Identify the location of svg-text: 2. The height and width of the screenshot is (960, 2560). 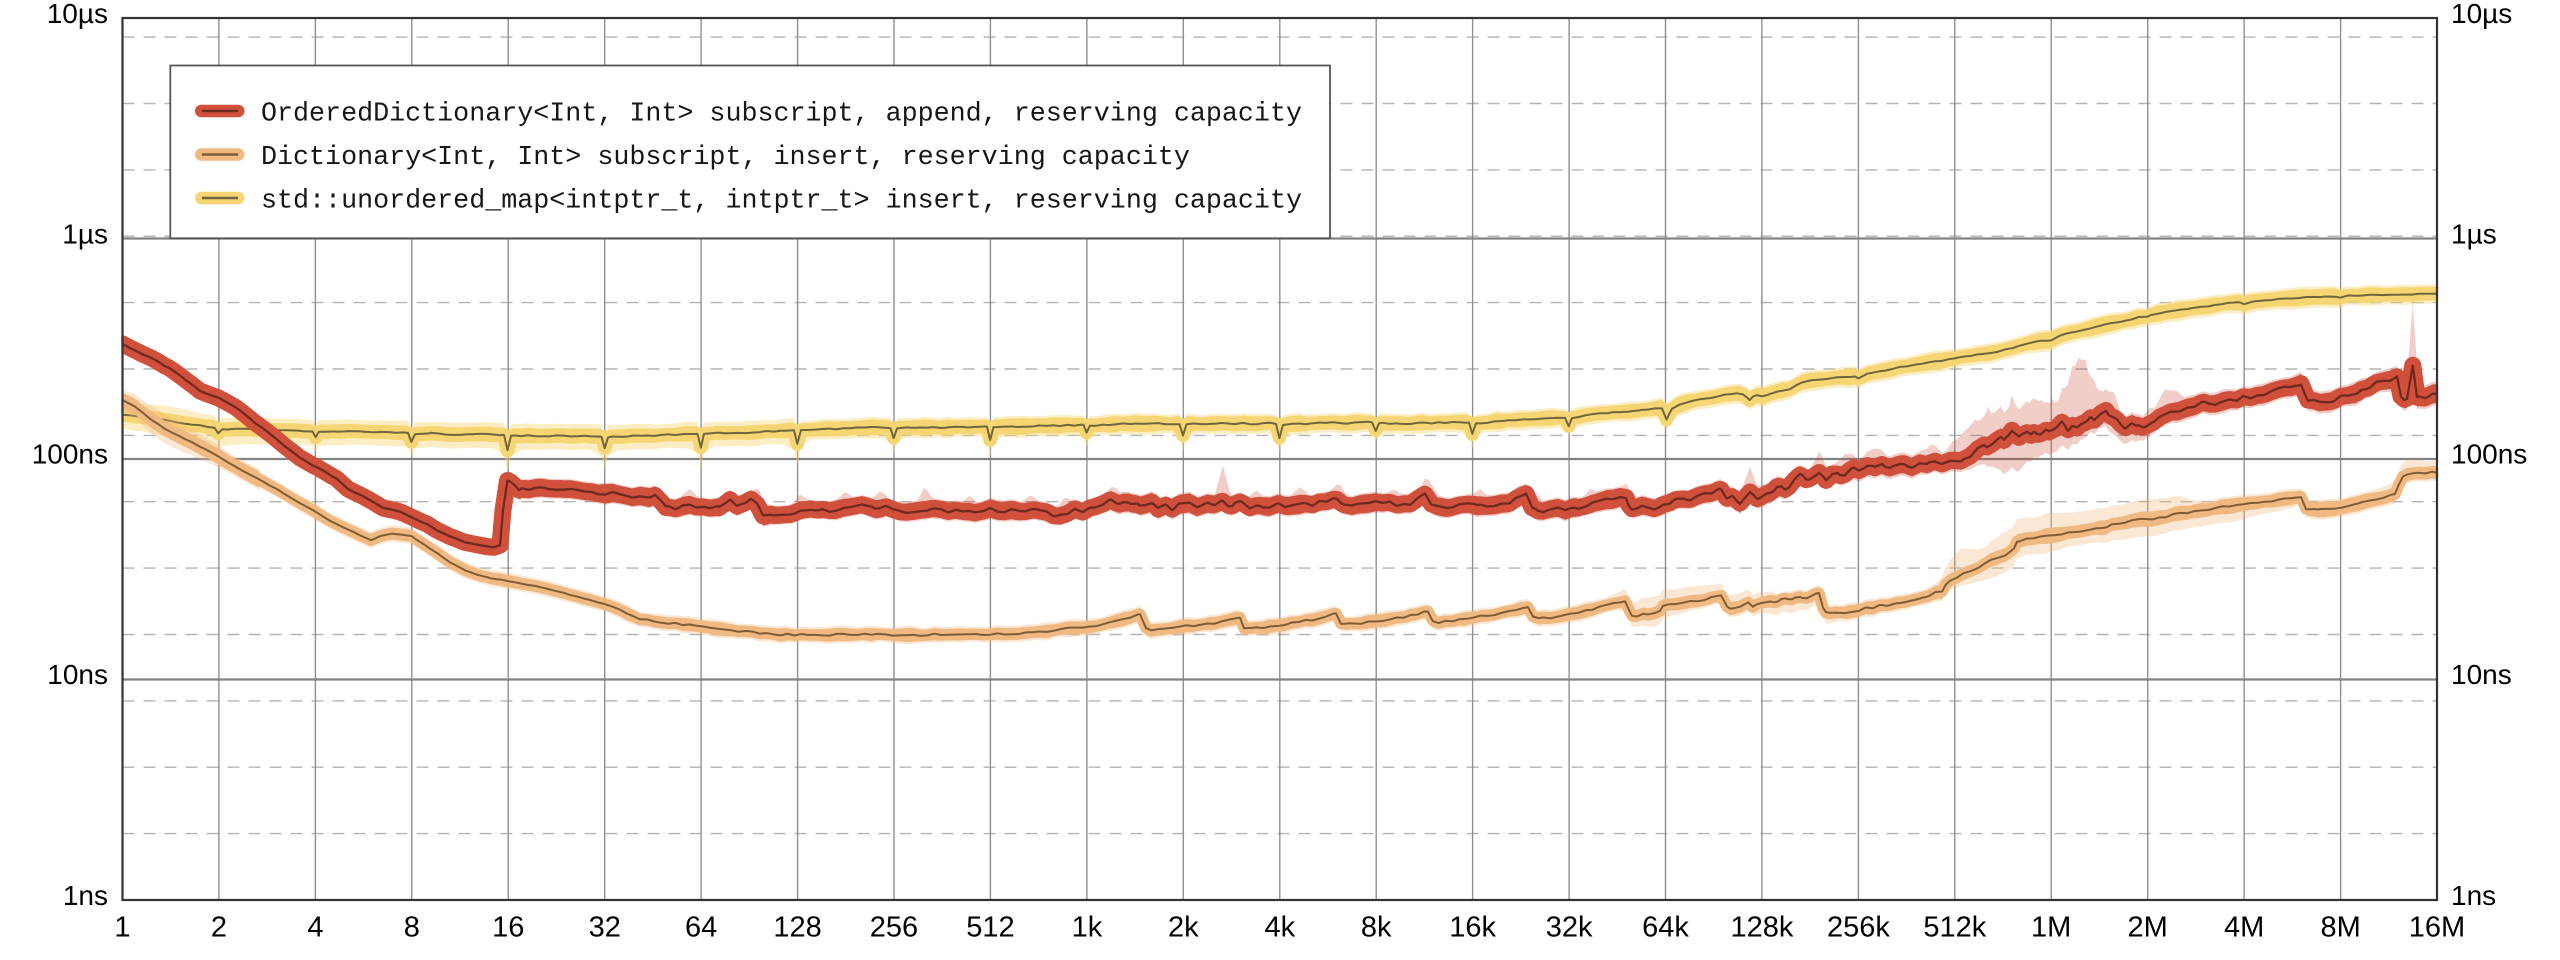
(219, 928).